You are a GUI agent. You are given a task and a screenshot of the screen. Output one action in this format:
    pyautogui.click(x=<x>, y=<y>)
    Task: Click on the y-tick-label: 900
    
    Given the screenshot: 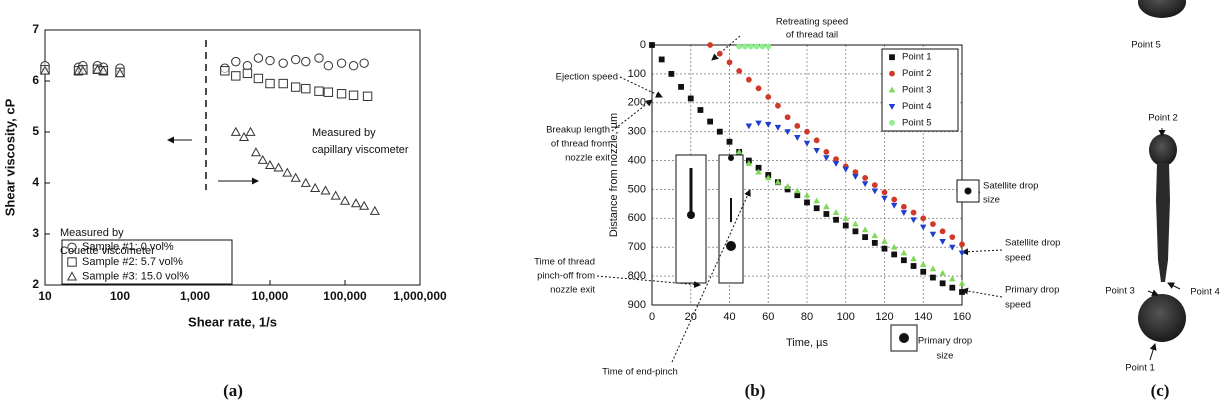 What is the action you would take?
    pyautogui.click(x=637, y=305)
    